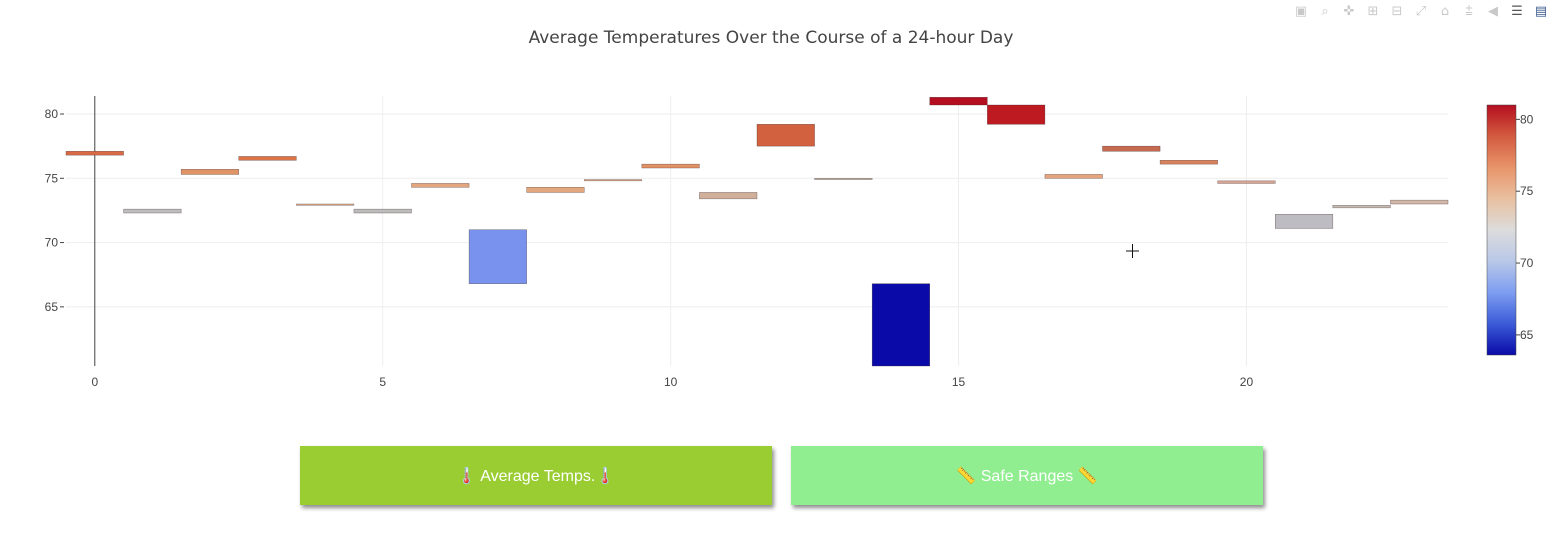  Describe the element at coordinates (1469, 11) in the screenshot. I see `spike-lines-icon: ⩲` at that location.